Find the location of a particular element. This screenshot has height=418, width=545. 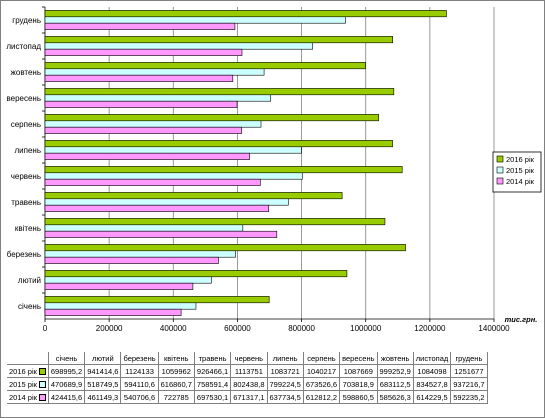

table-cell: 1251677 is located at coordinates (469, 371).